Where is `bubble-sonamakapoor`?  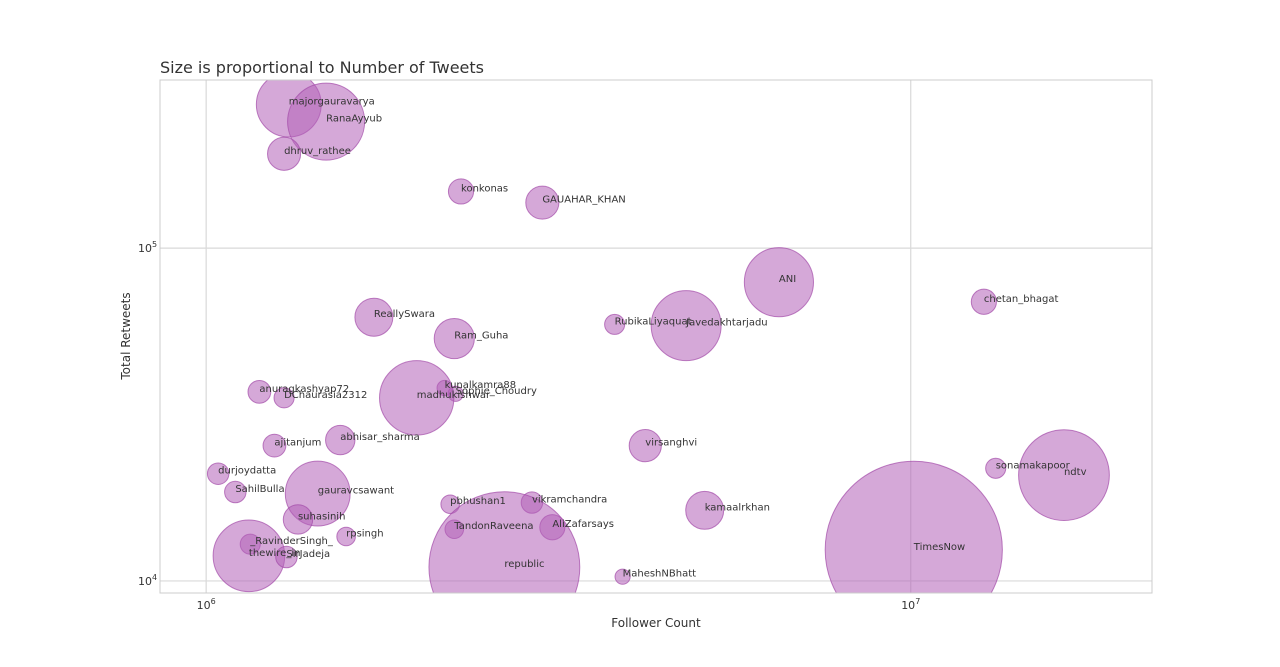 bubble-sonamakapoor is located at coordinates (996, 468).